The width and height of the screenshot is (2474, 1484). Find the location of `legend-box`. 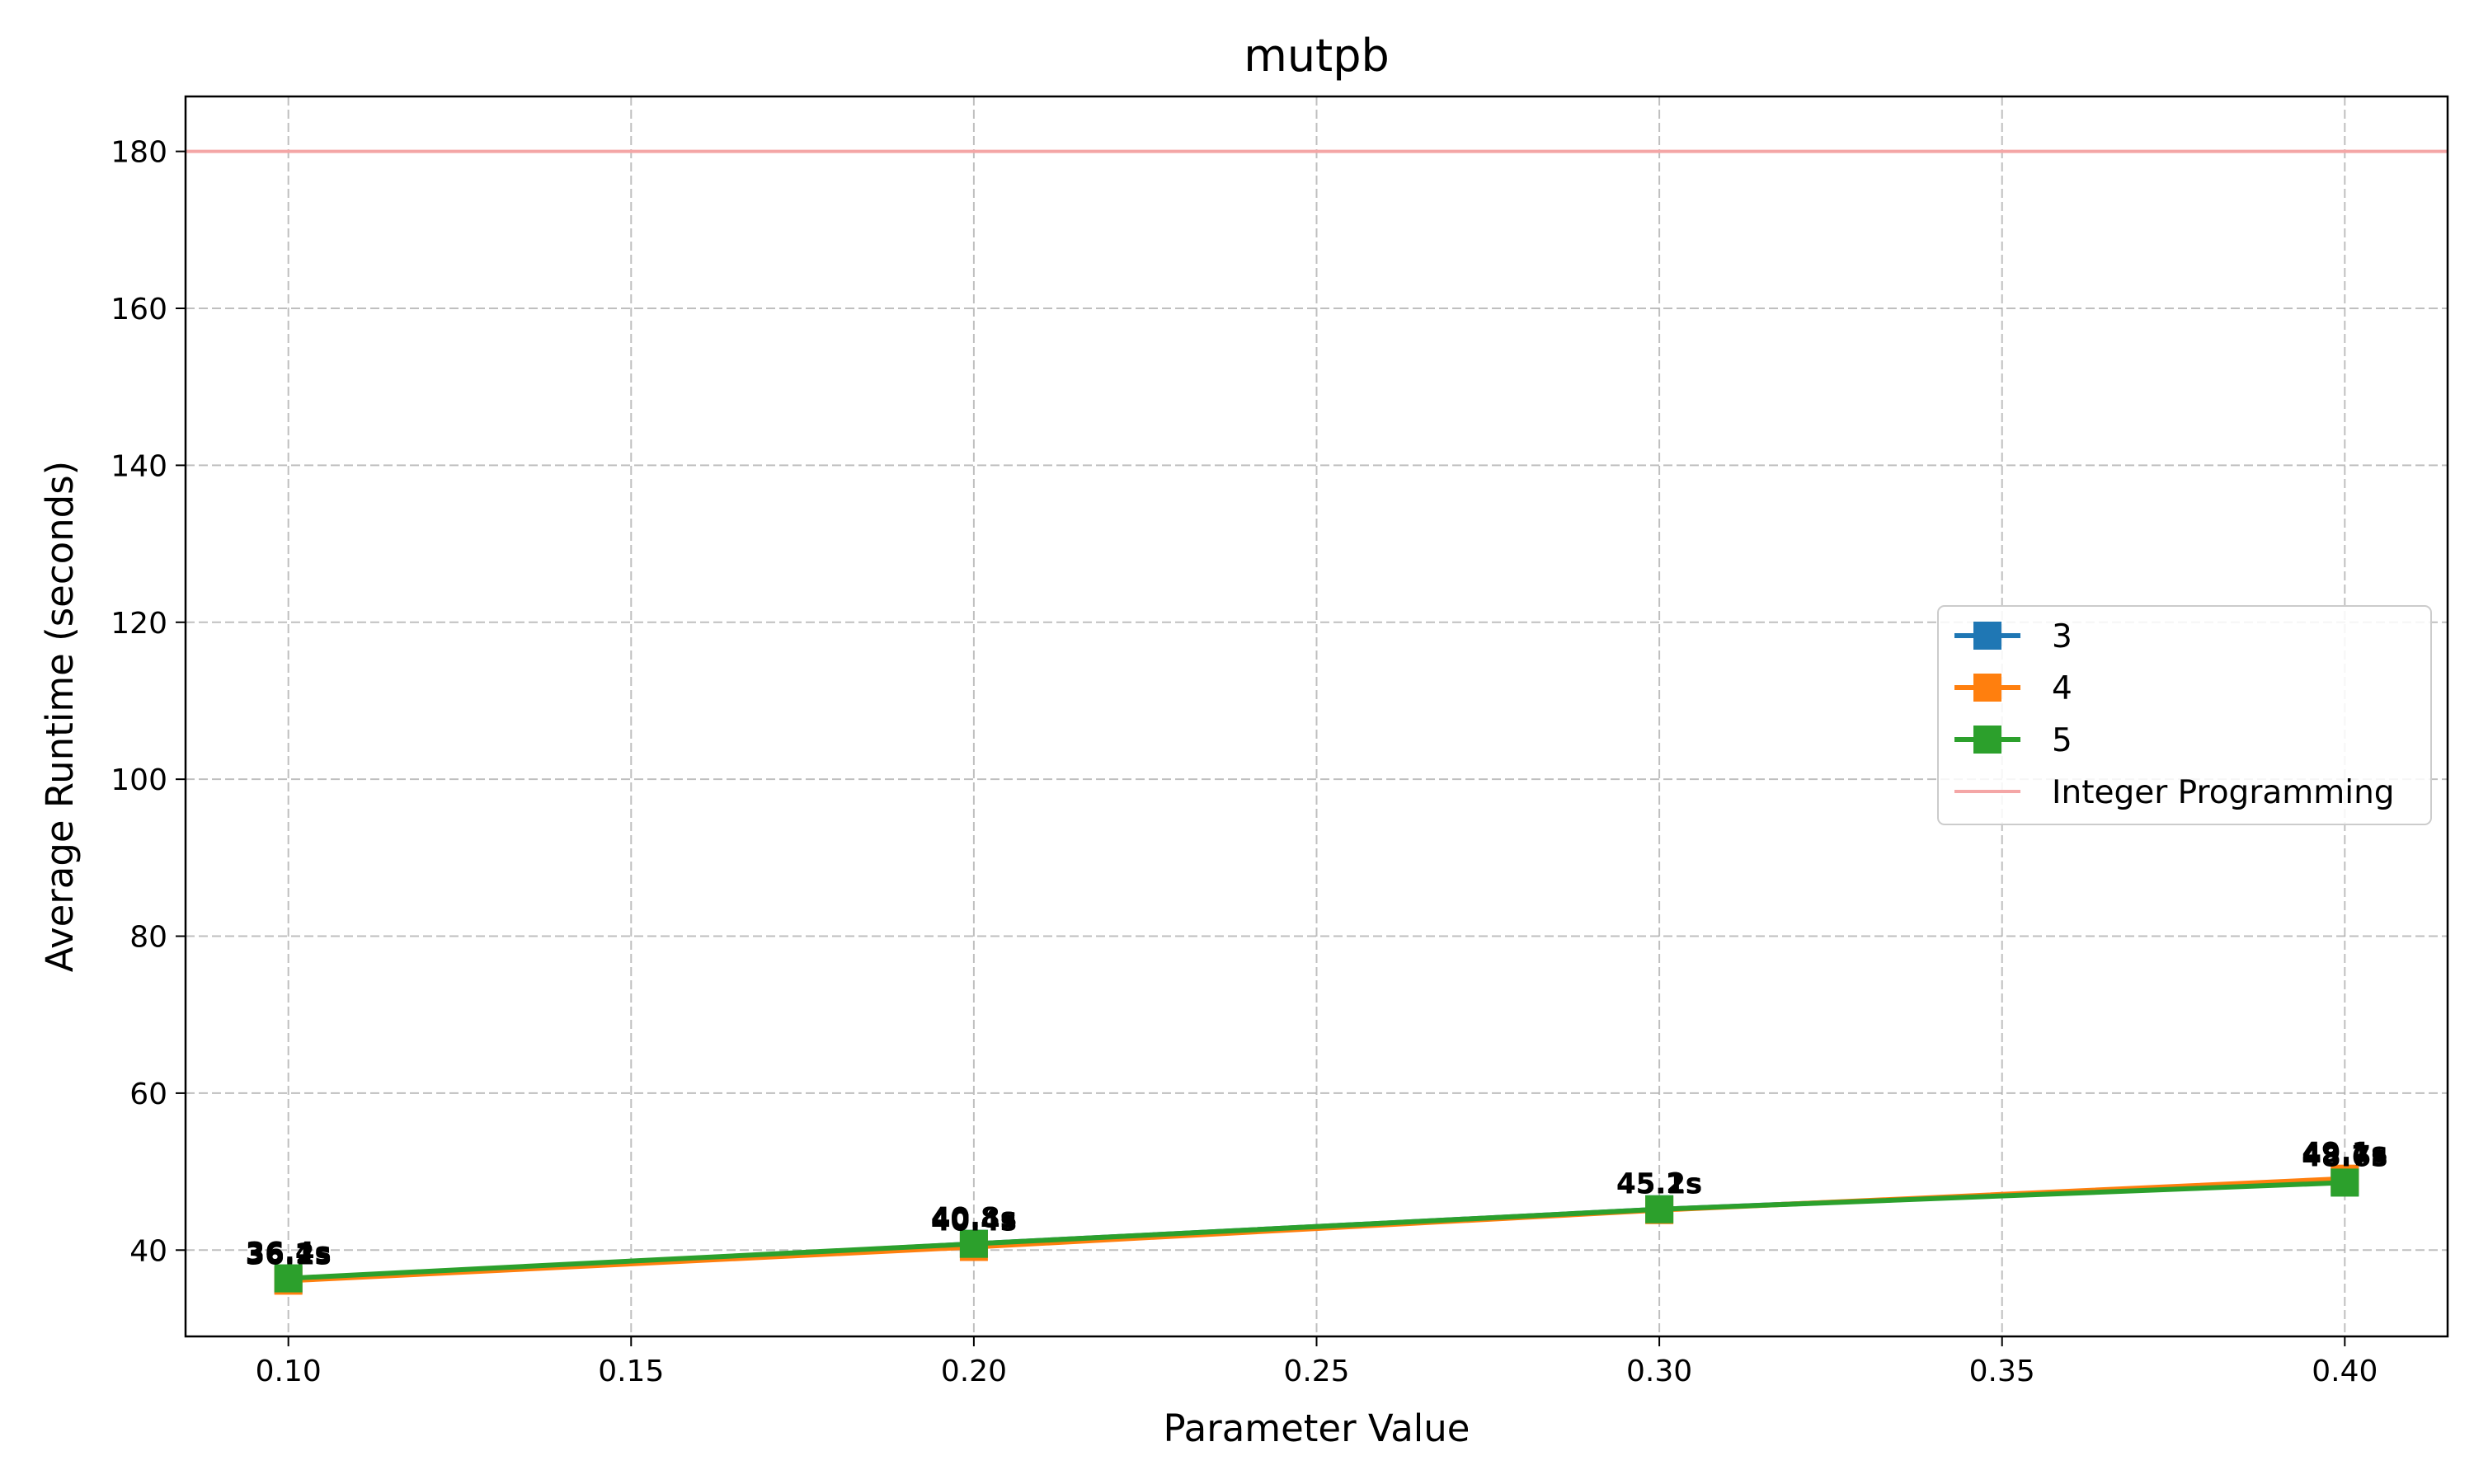

legend-box is located at coordinates (2184, 715).